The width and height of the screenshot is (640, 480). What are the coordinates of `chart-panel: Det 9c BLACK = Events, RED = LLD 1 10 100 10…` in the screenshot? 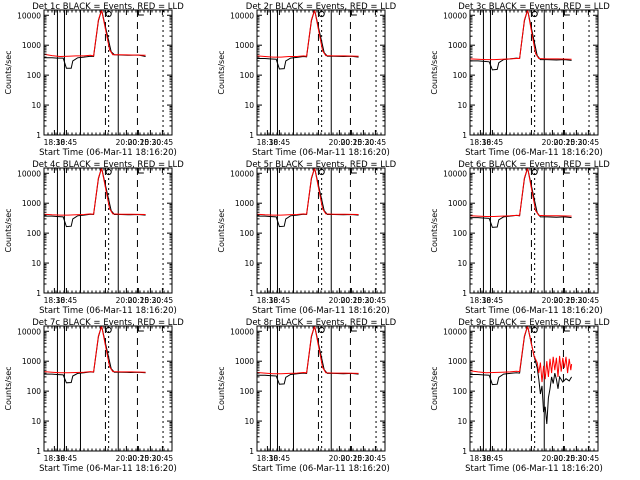 It's located at (520, 396).